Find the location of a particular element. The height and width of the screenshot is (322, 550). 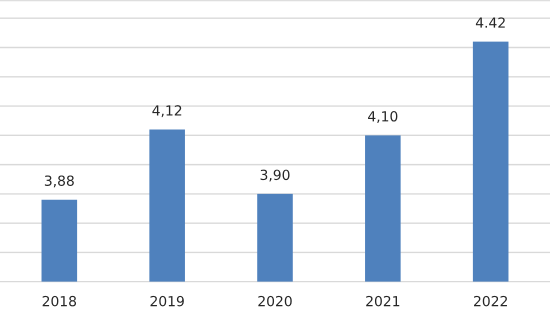

data-label: 4,10 is located at coordinates (383, 117).